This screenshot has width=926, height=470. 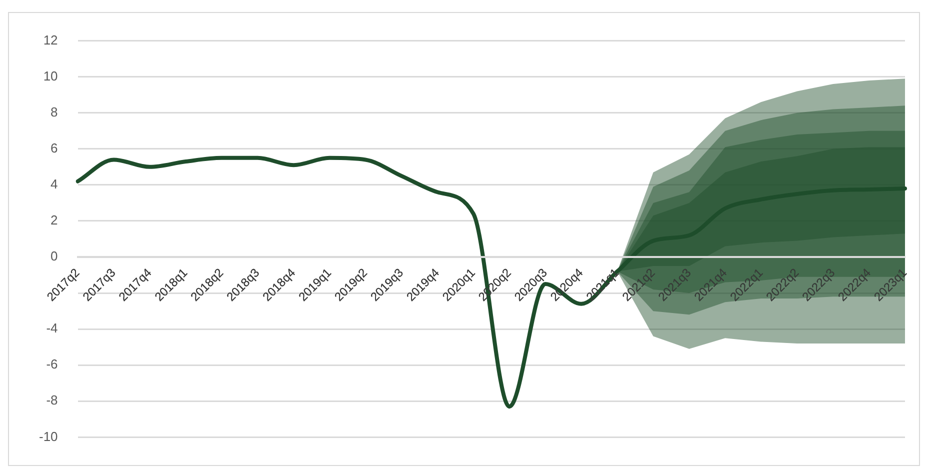 What do you see at coordinates (52, 364) in the screenshot?
I see `y-tick-label: -6` at bounding box center [52, 364].